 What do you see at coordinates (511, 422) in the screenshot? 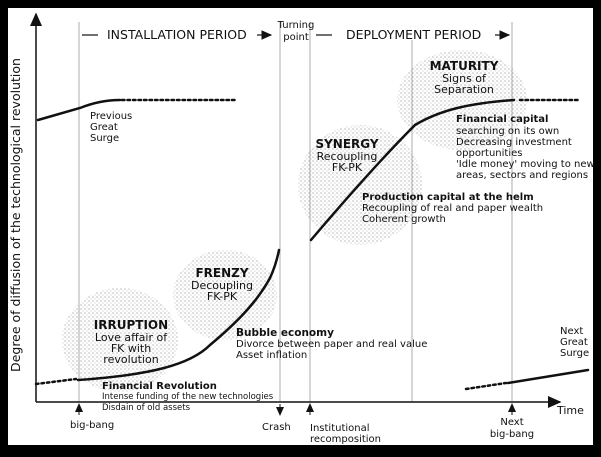
I see `next-big-bang-label-1: Next` at bounding box center [511, 422].